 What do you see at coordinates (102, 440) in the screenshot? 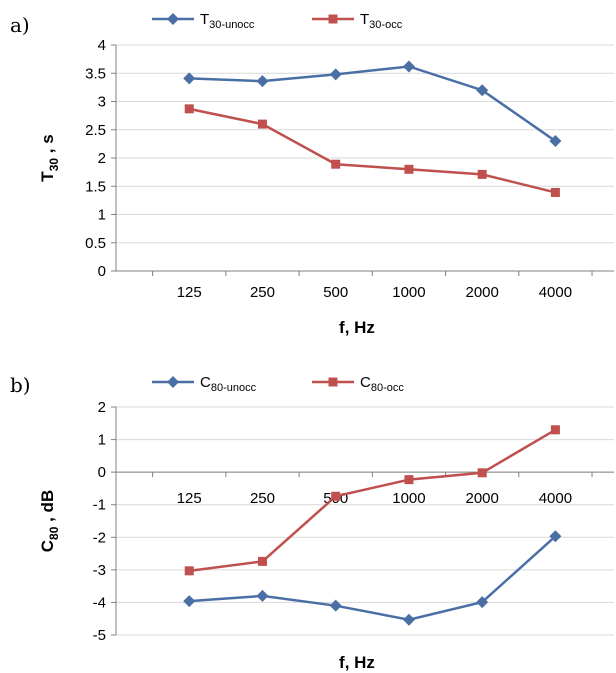
I see `chart-b-y-tick-label: 1` at bounding box center [102, 440].